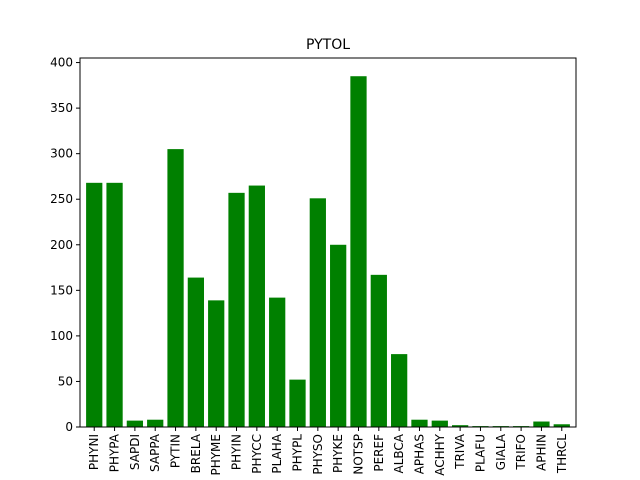 Image resolution: width=640 pixels, height=480 pixels. What do you see at coordinates (399, 453) in the screenshot?
I see `x-tick-label: ALBCA` at bounding box center [399, 453].